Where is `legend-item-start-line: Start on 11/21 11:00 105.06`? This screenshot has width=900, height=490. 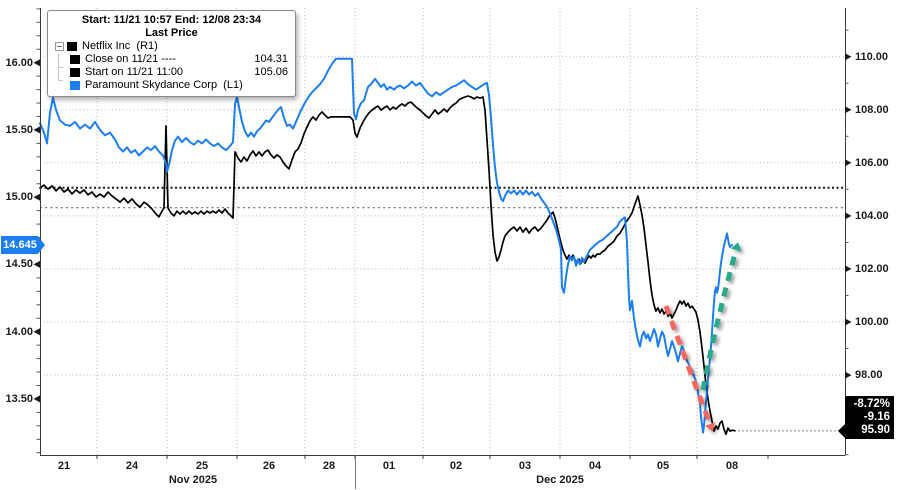
legend-item-start-line: Start on 11/21 11:00 105.06 is located at coordinates (171, 72).